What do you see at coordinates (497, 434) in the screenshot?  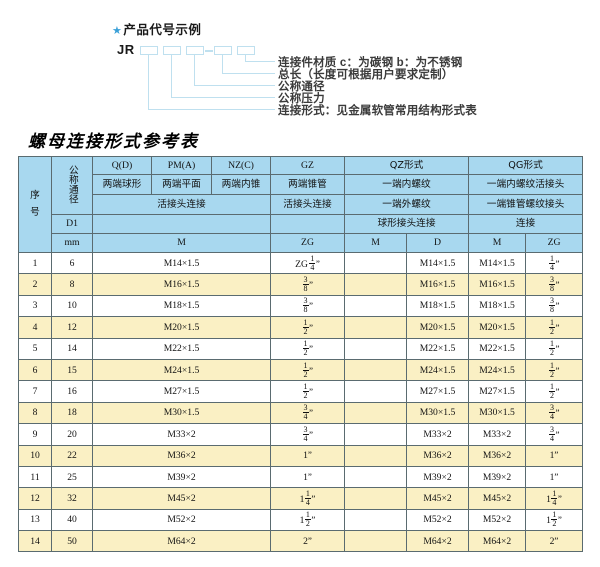 I see `cell-qg-m: M33×2` at bounding box center [497, 434].